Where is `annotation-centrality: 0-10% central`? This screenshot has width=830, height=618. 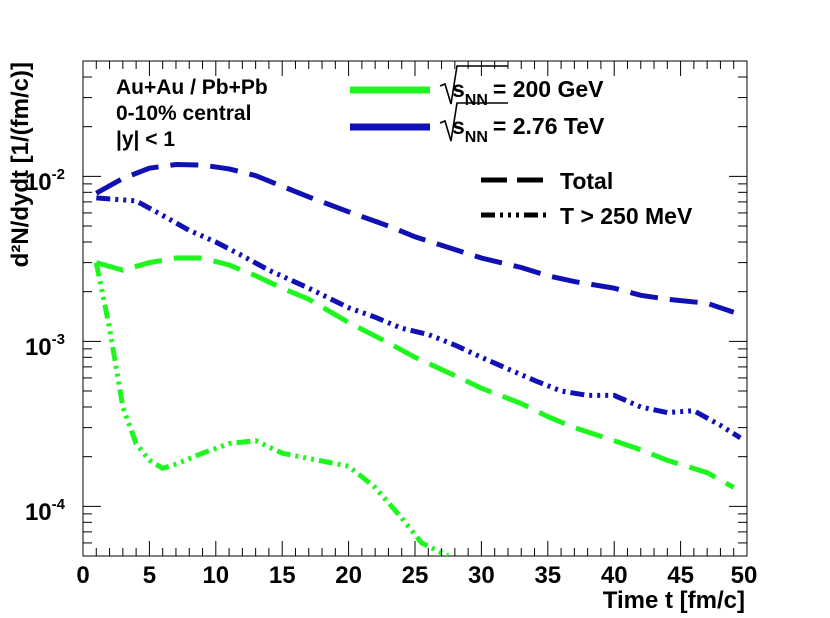 annotation-centrality: 0-10% central is located at coordinates (183, 113).